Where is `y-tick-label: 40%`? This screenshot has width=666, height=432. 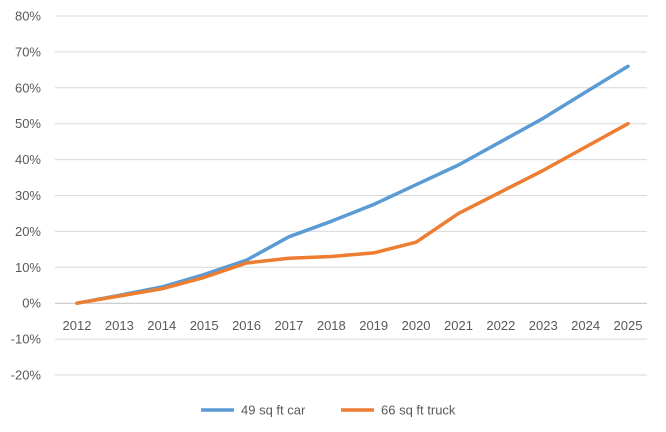 y-tick-label: 40% is located at coordinates (28, 159).